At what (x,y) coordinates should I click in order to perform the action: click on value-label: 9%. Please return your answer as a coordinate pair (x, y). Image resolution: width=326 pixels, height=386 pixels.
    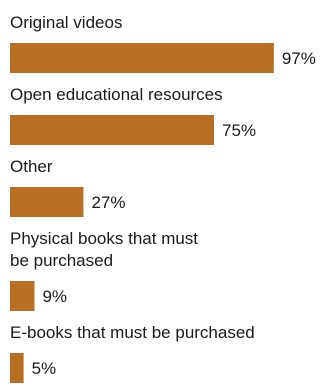
    Looking at the image, I should click on (54, 296).